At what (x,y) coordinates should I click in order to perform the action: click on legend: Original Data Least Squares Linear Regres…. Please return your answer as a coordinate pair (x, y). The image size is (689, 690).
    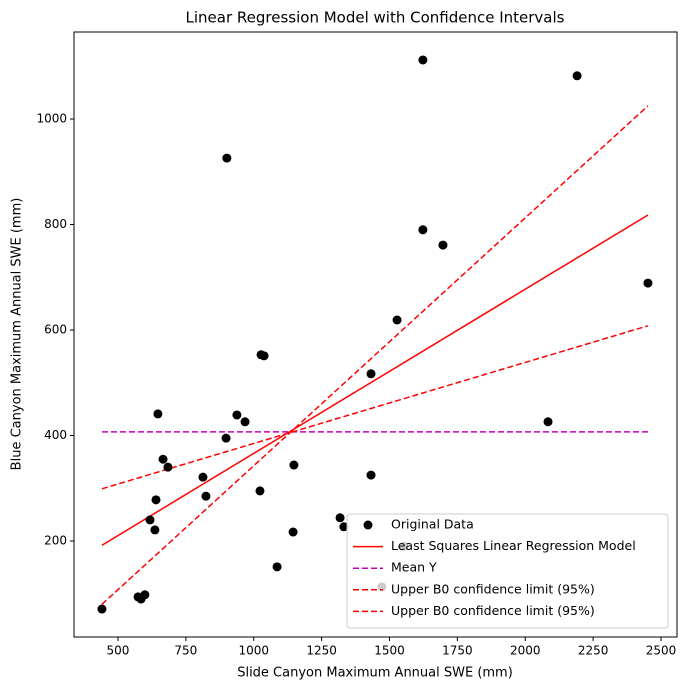
    Looking at the image, I should click on (507, 571).